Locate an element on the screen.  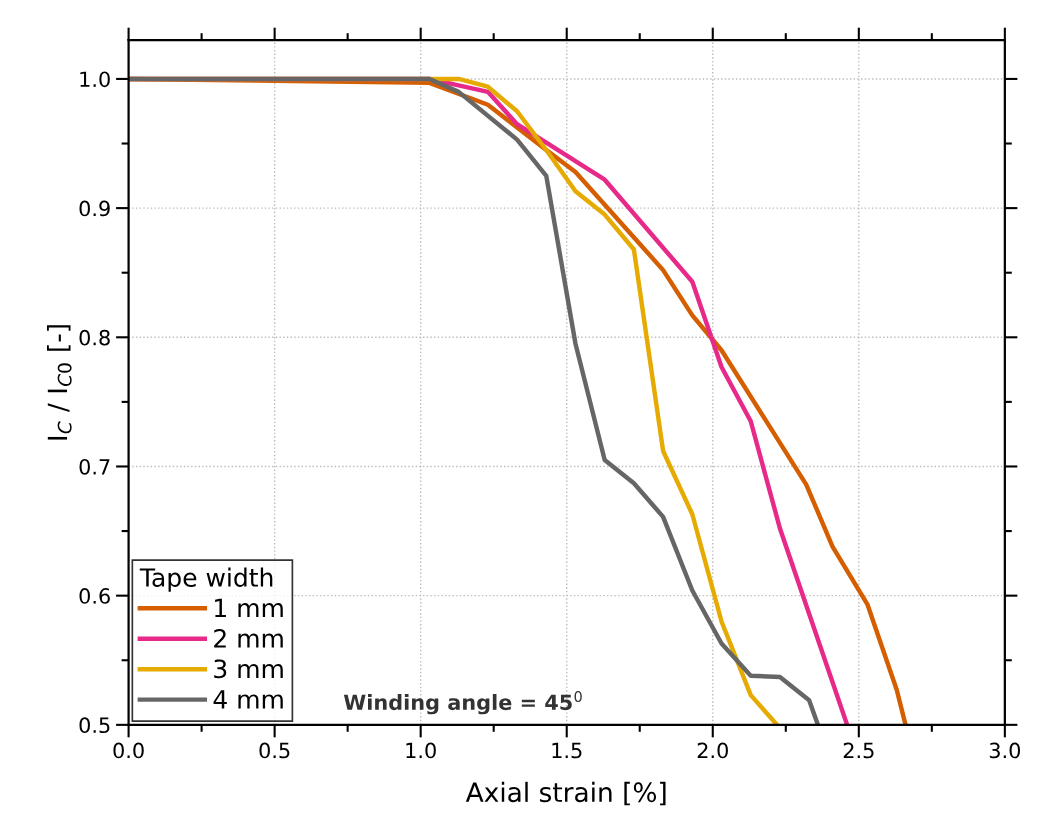
y-tick-label: 1.0 is located at coordinates (95, 79).